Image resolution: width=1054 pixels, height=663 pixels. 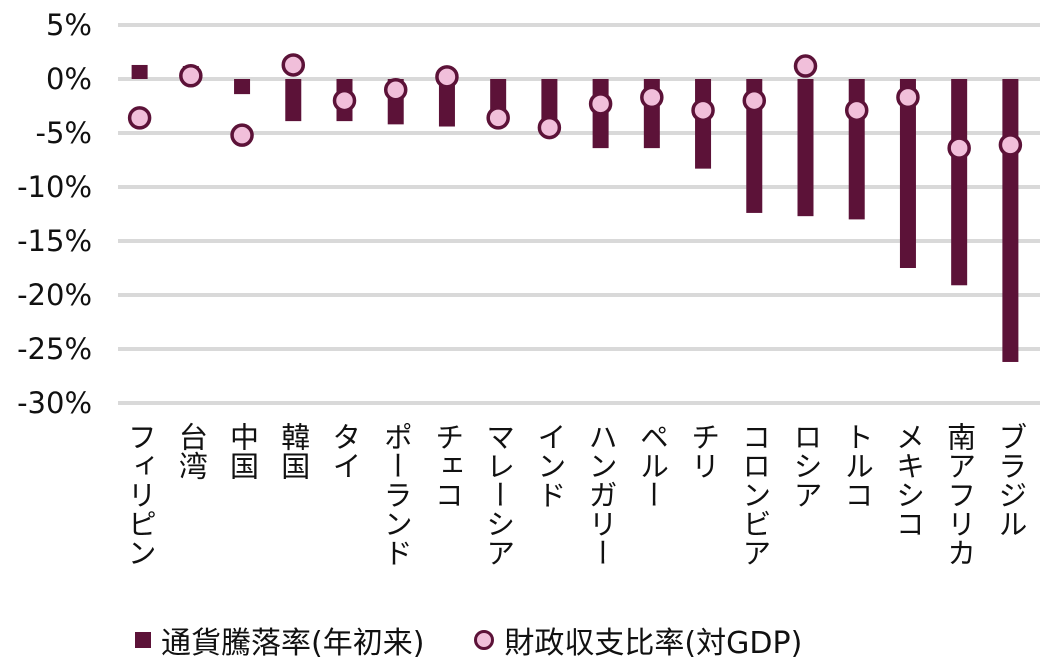 I want to click on y-tick-label: -25%, so click(x=54, y=349).